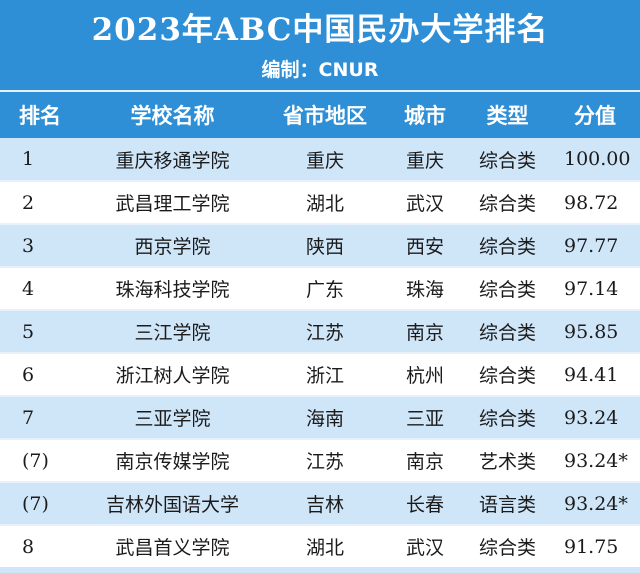  Describe the element at coordinates (507, 504) in the screenshot. I see `type-cell: 语言类` at that location.